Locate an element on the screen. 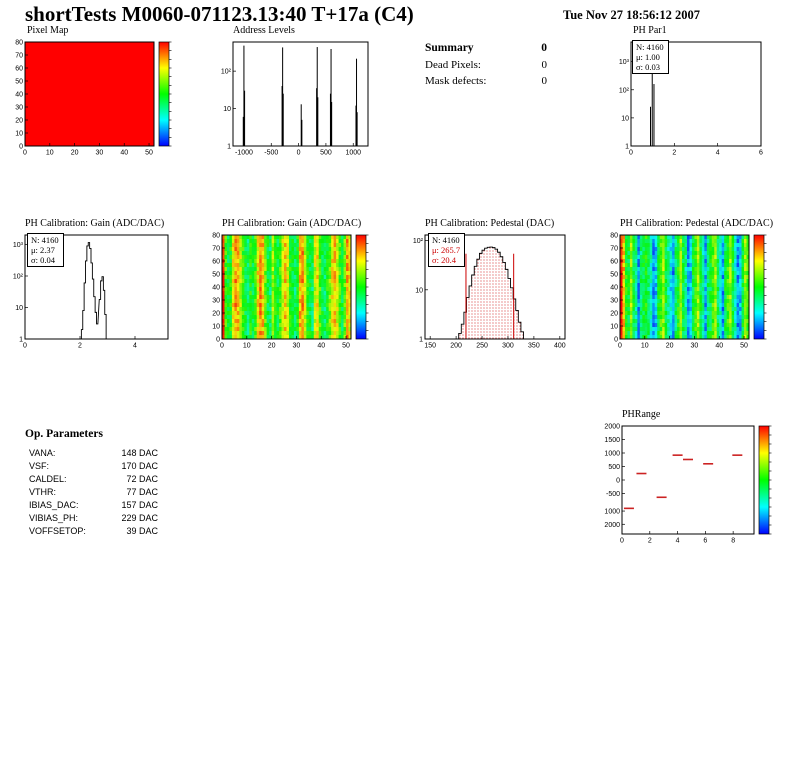 The width and height of the screenshot is (796, 772). pedestal-hist-stats-box: N: 4160 μ: 265.7 σ: 20.4 is located at coordinates (447, 250).